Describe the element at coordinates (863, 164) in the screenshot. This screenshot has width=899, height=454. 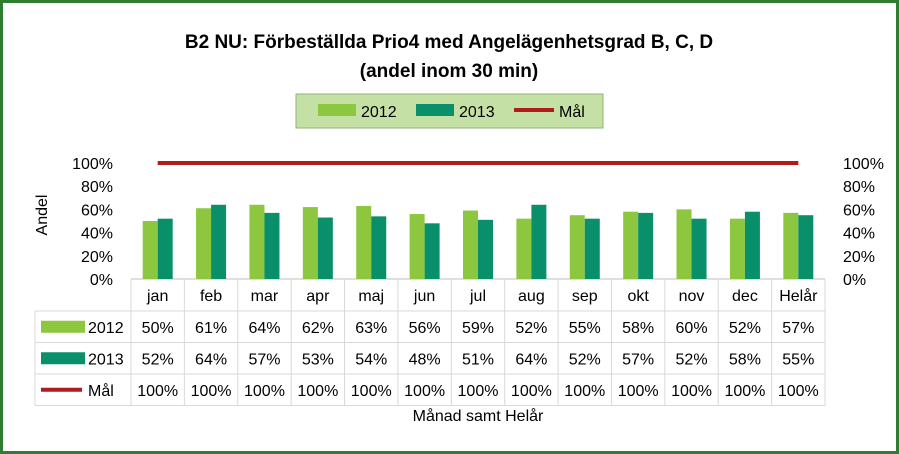
I see `y-tick-right: 100%` at that location.